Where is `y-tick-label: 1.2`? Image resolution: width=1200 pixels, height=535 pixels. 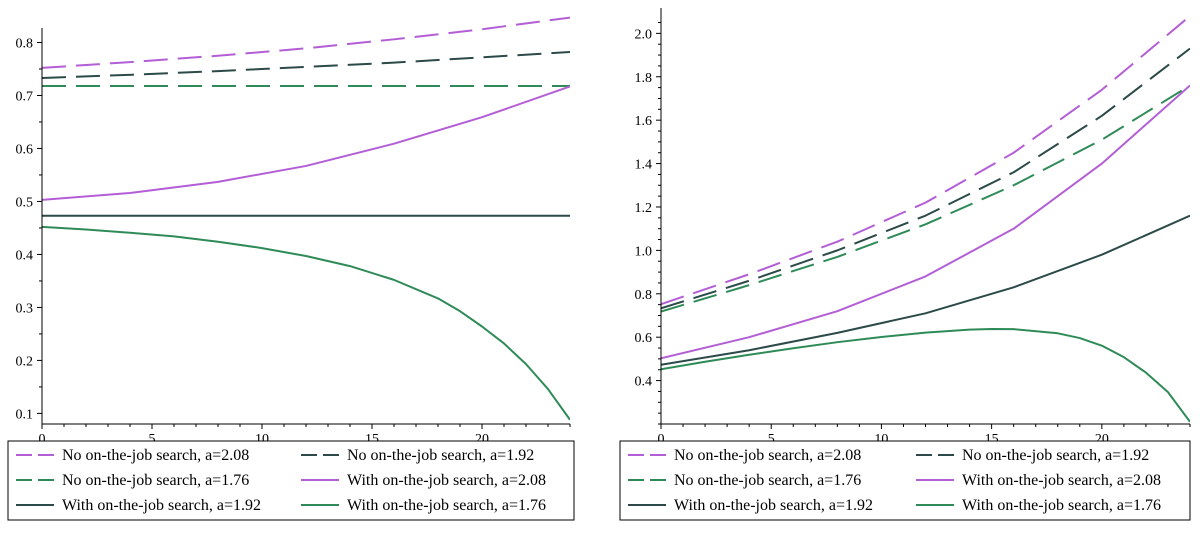
y-tick-label: 1.2 is located at coordinates (644, 208).